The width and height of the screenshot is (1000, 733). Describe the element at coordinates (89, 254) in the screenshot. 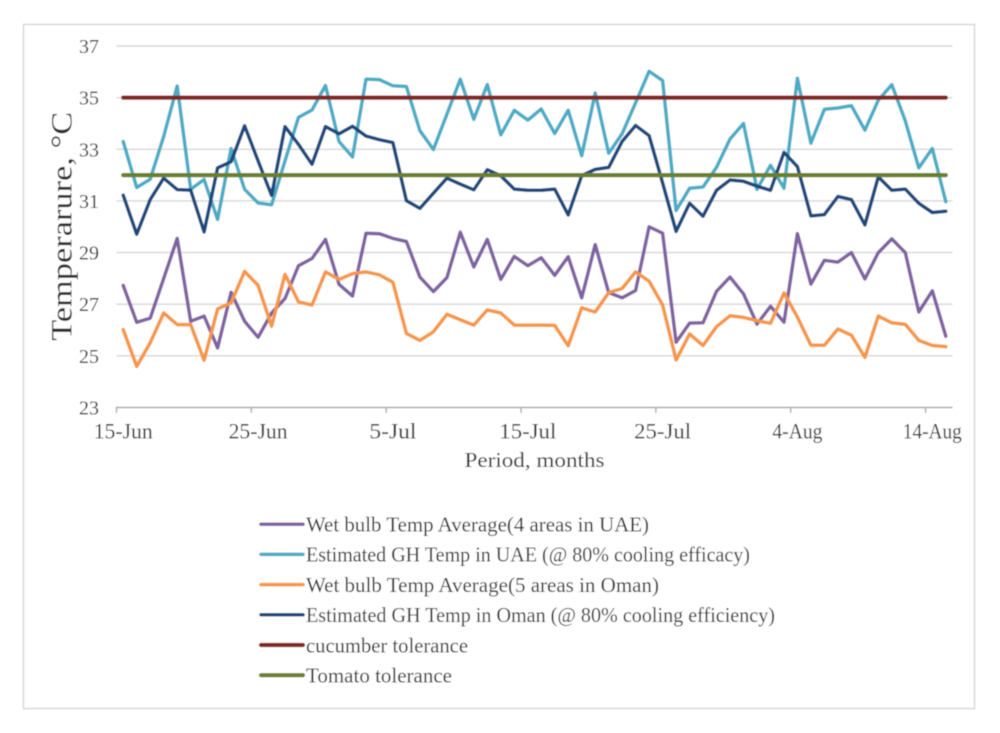

I see `svg-text: 29` at that location.